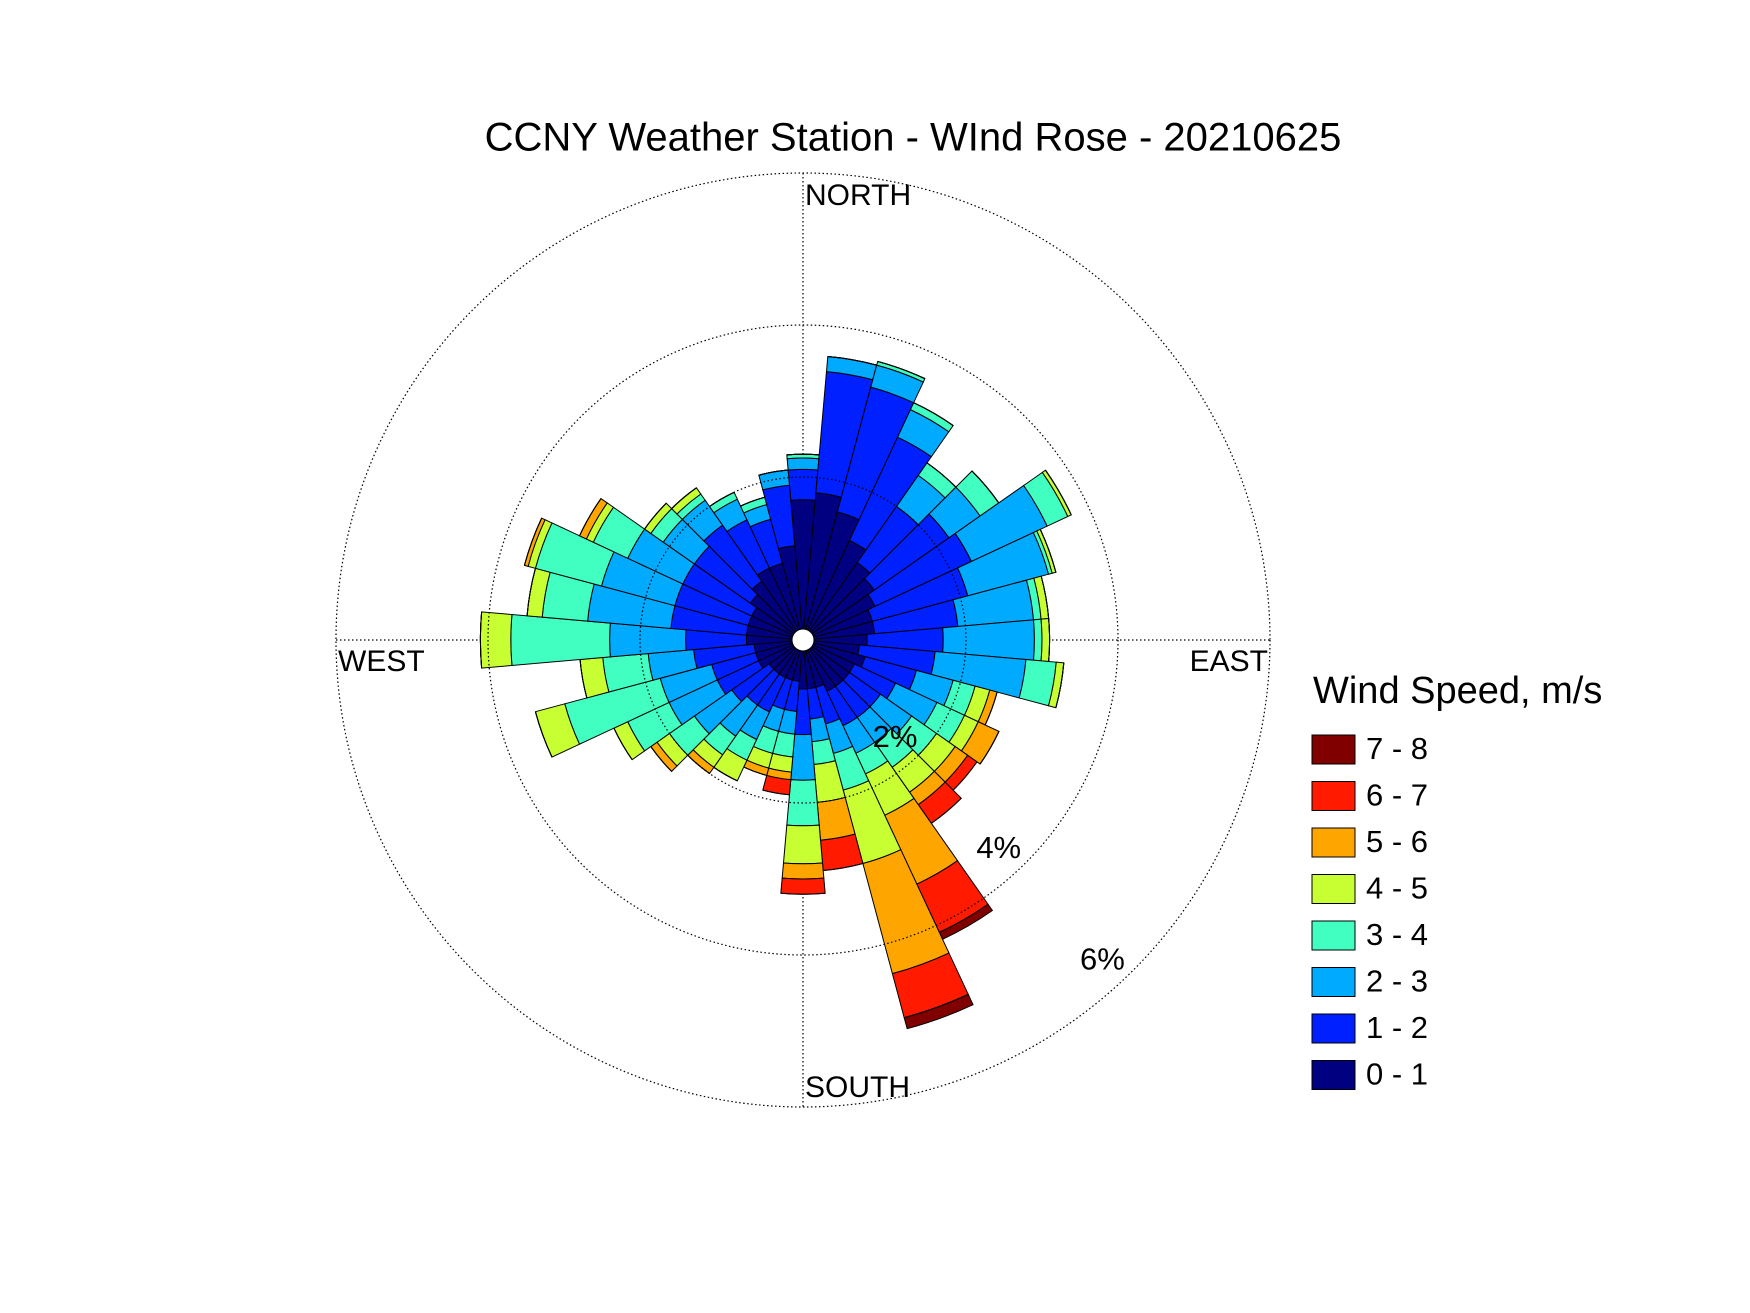  What do you see at coordinates (857, 1087) in the screenshot?
I see `direction-label: SOUTH` at bounding box center [857, 1087].